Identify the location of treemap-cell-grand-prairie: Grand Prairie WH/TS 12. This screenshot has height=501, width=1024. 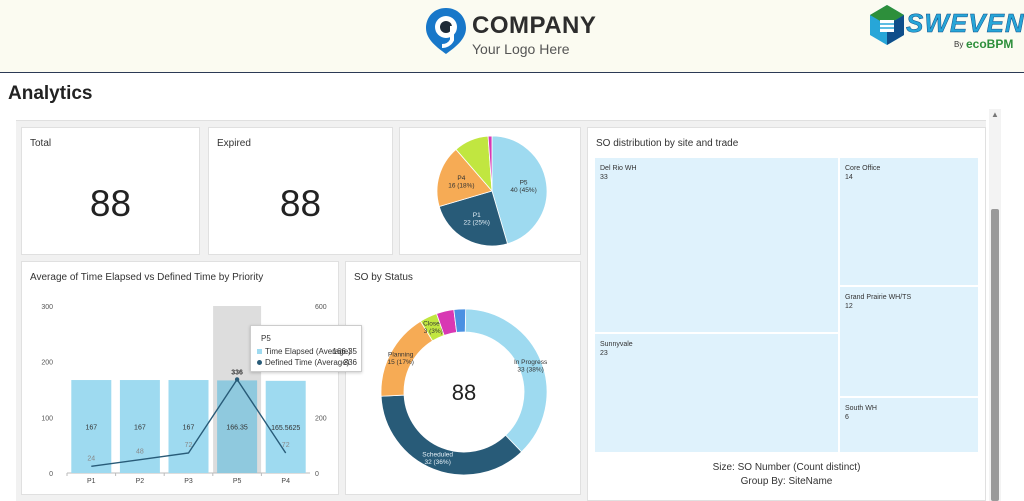
(909, 341).